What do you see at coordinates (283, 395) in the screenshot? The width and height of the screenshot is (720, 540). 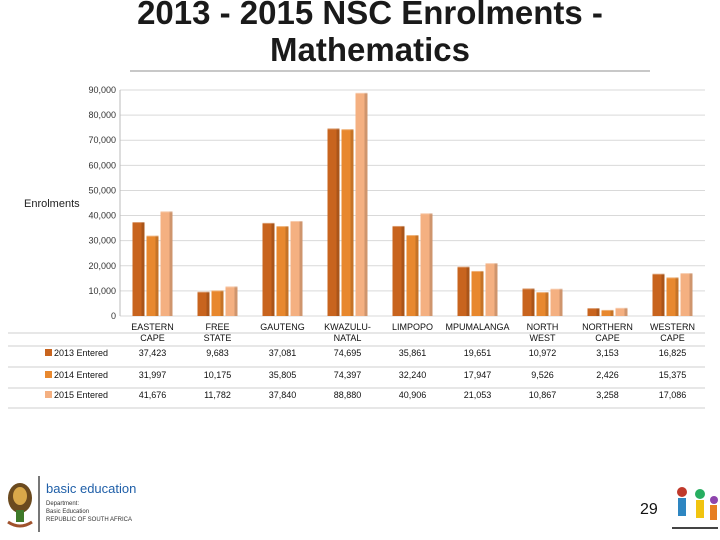 I see `data-label: 37,840` at bounding box center [283, 395].